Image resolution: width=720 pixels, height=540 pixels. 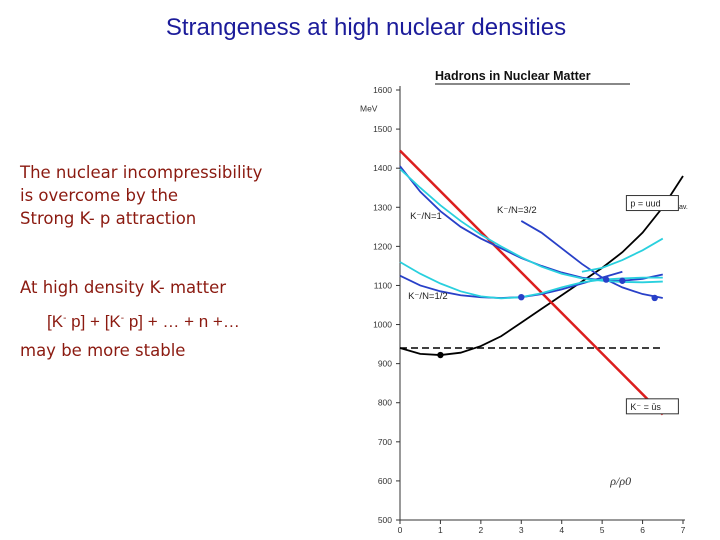 I want to click on y-tick-label: 1300, so click(x=382, y=207).